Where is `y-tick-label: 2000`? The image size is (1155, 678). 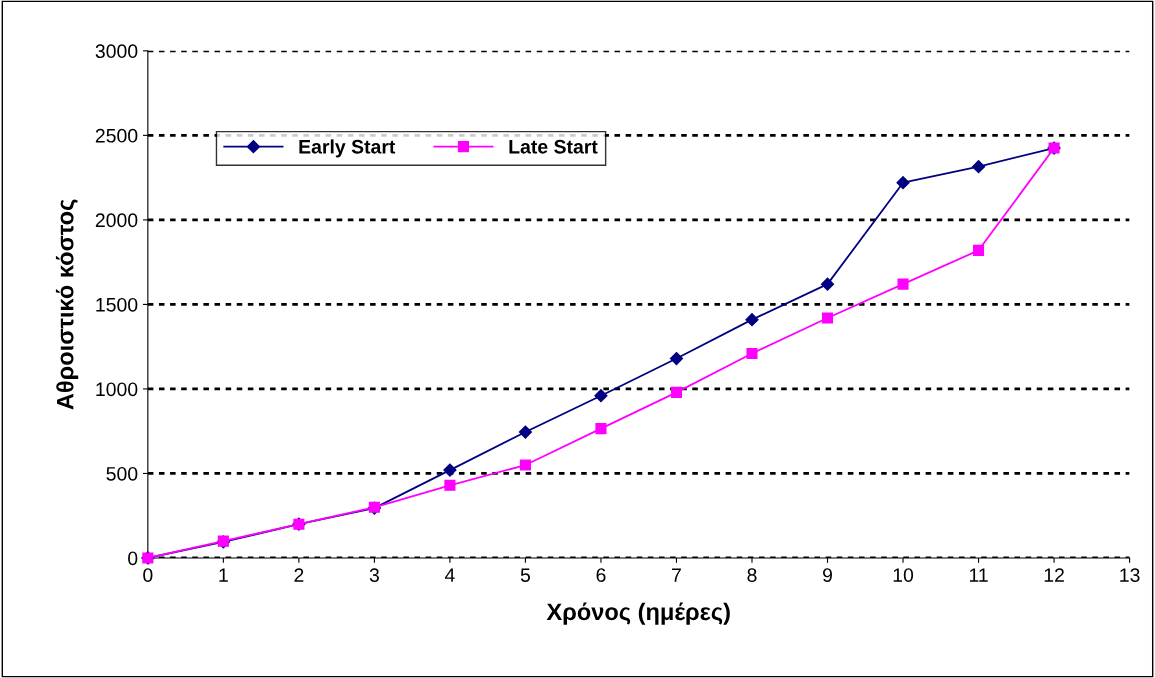
y-tick-label: 2000 is located at coordinates (116, 220).